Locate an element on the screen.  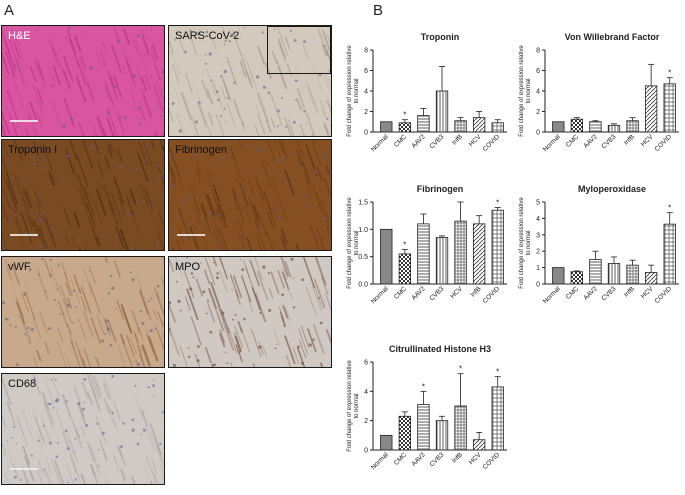
tile-label: CD68 is located at coordinates (22, 384).